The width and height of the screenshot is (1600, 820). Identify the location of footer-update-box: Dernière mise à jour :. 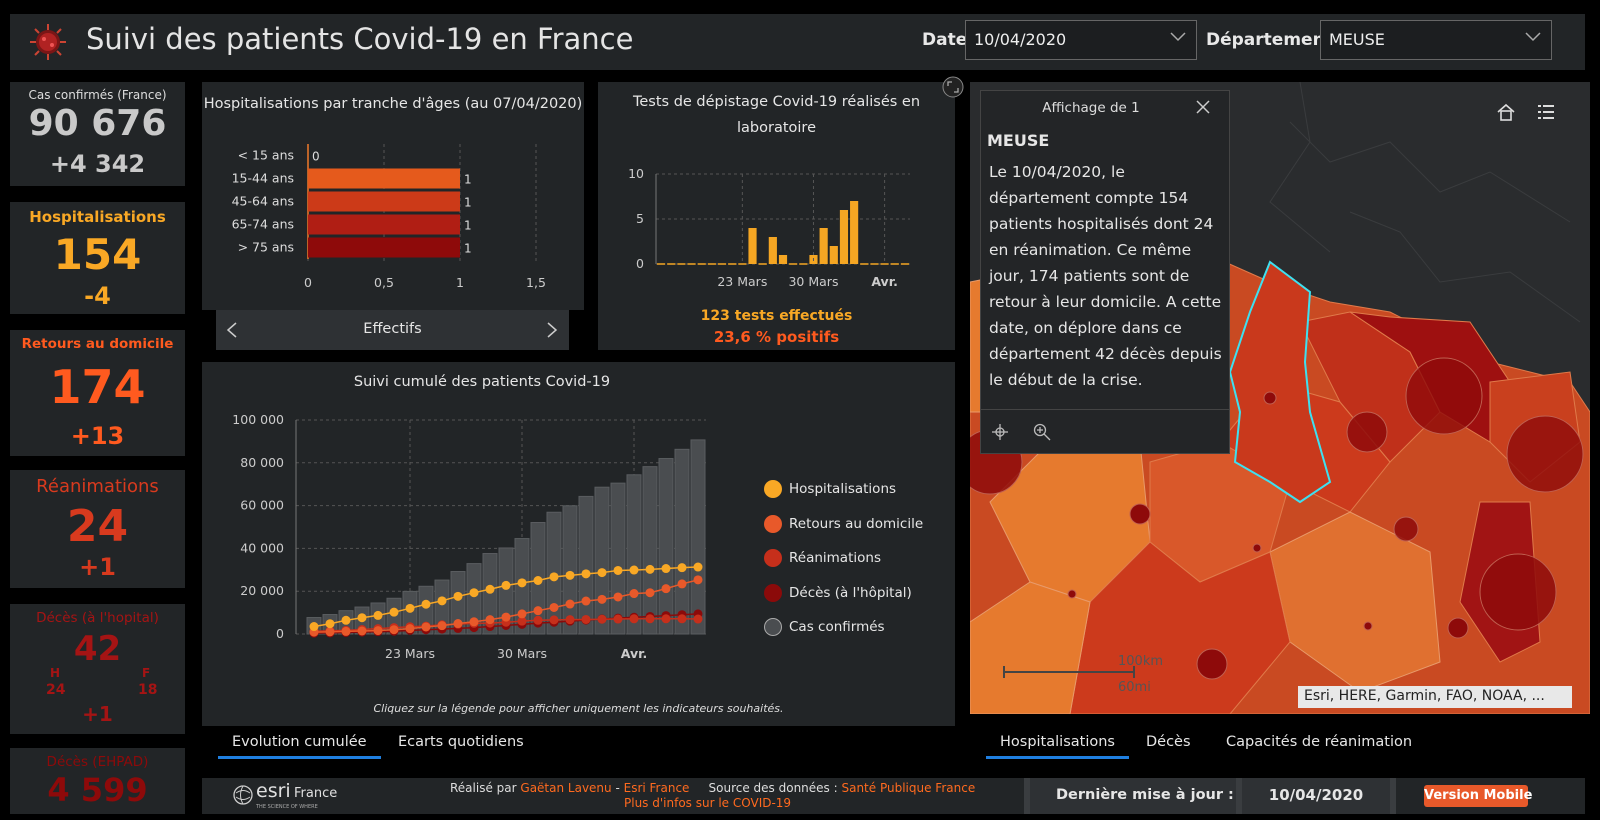
(1131, 796).